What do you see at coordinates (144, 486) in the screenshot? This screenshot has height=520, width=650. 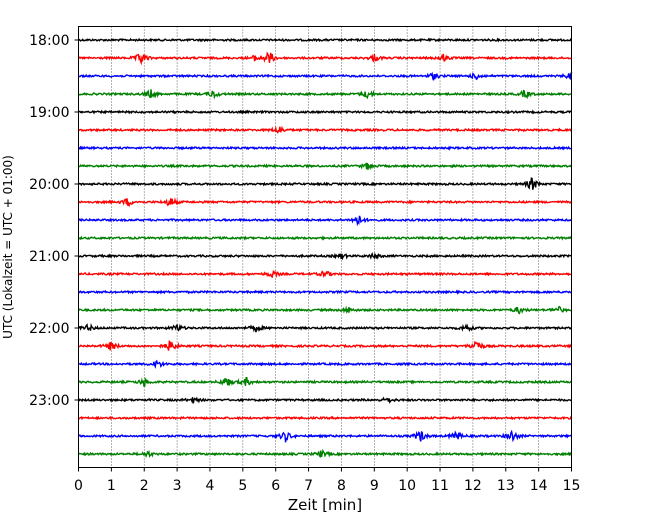 I see `x-tick-label: 2` at bounding box center [144, 486].